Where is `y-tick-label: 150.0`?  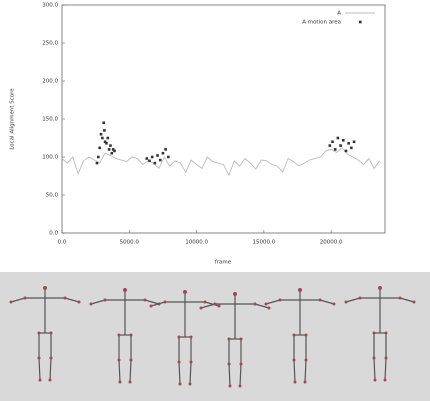
y-tick-label: 150.0 is located at coordinates (50, 120).